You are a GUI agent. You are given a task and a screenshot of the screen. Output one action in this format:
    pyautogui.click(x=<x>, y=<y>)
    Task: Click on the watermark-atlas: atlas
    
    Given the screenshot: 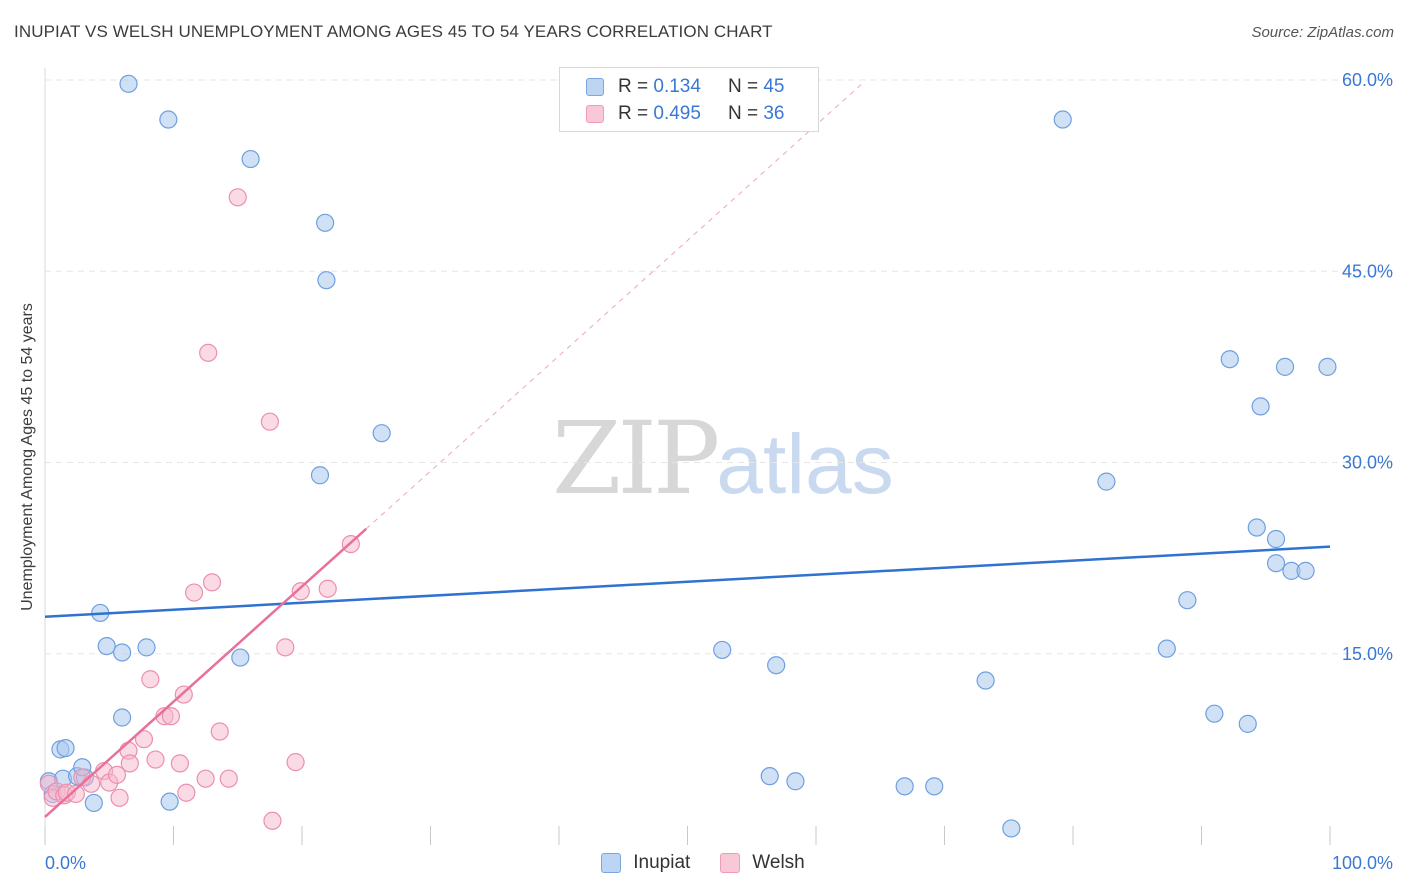 What is the action you would take?
    pyautogui.click(x=805, y=464)
    